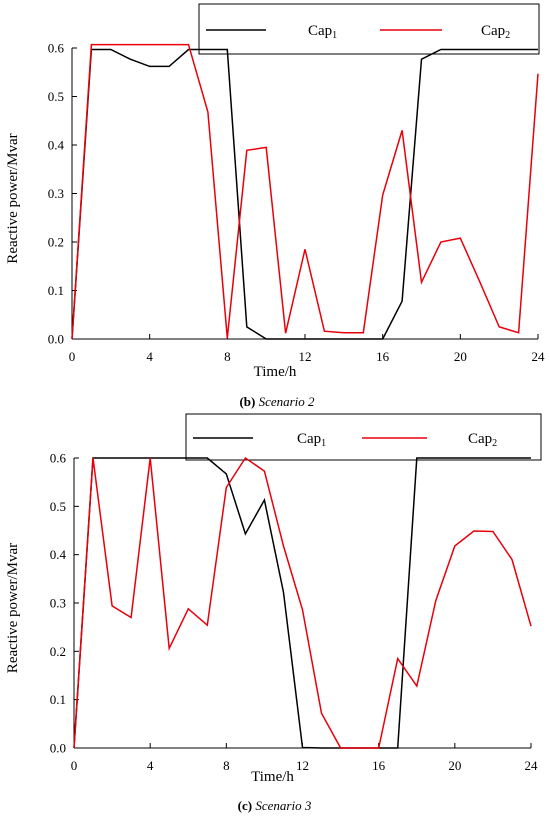 The height and width of the screenshot is (820, 550). I want to click on chart-caption: (b) Scenario 2, so click(277, 401).